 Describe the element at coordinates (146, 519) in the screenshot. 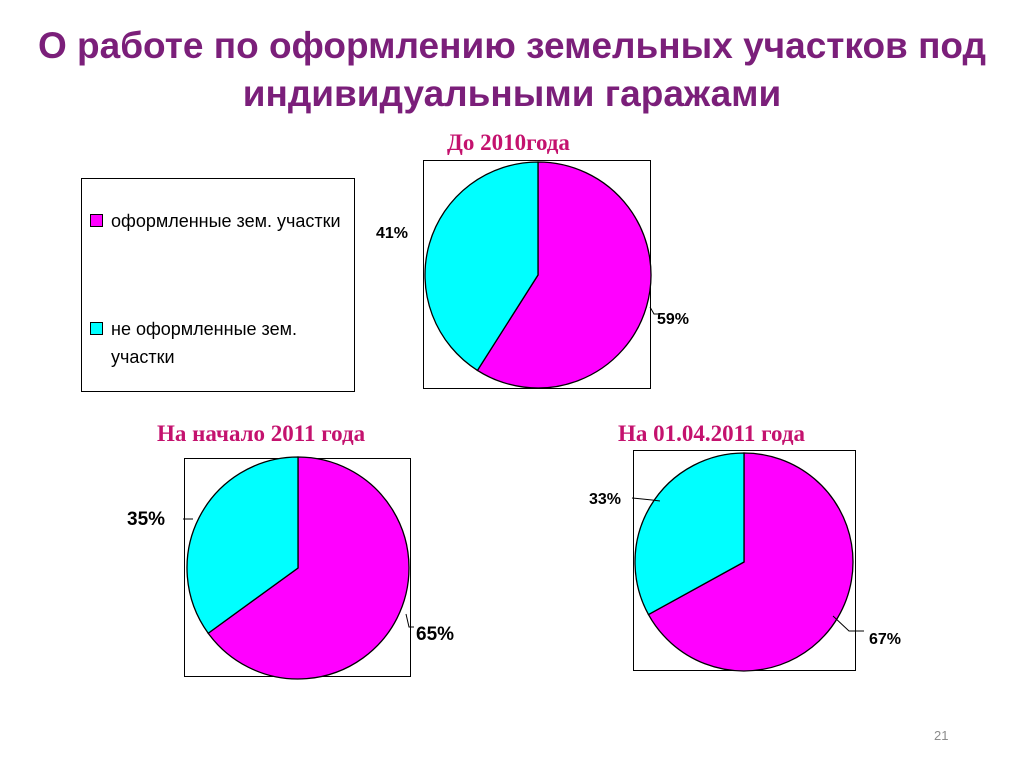

I see `data-label: 35%` at that location.